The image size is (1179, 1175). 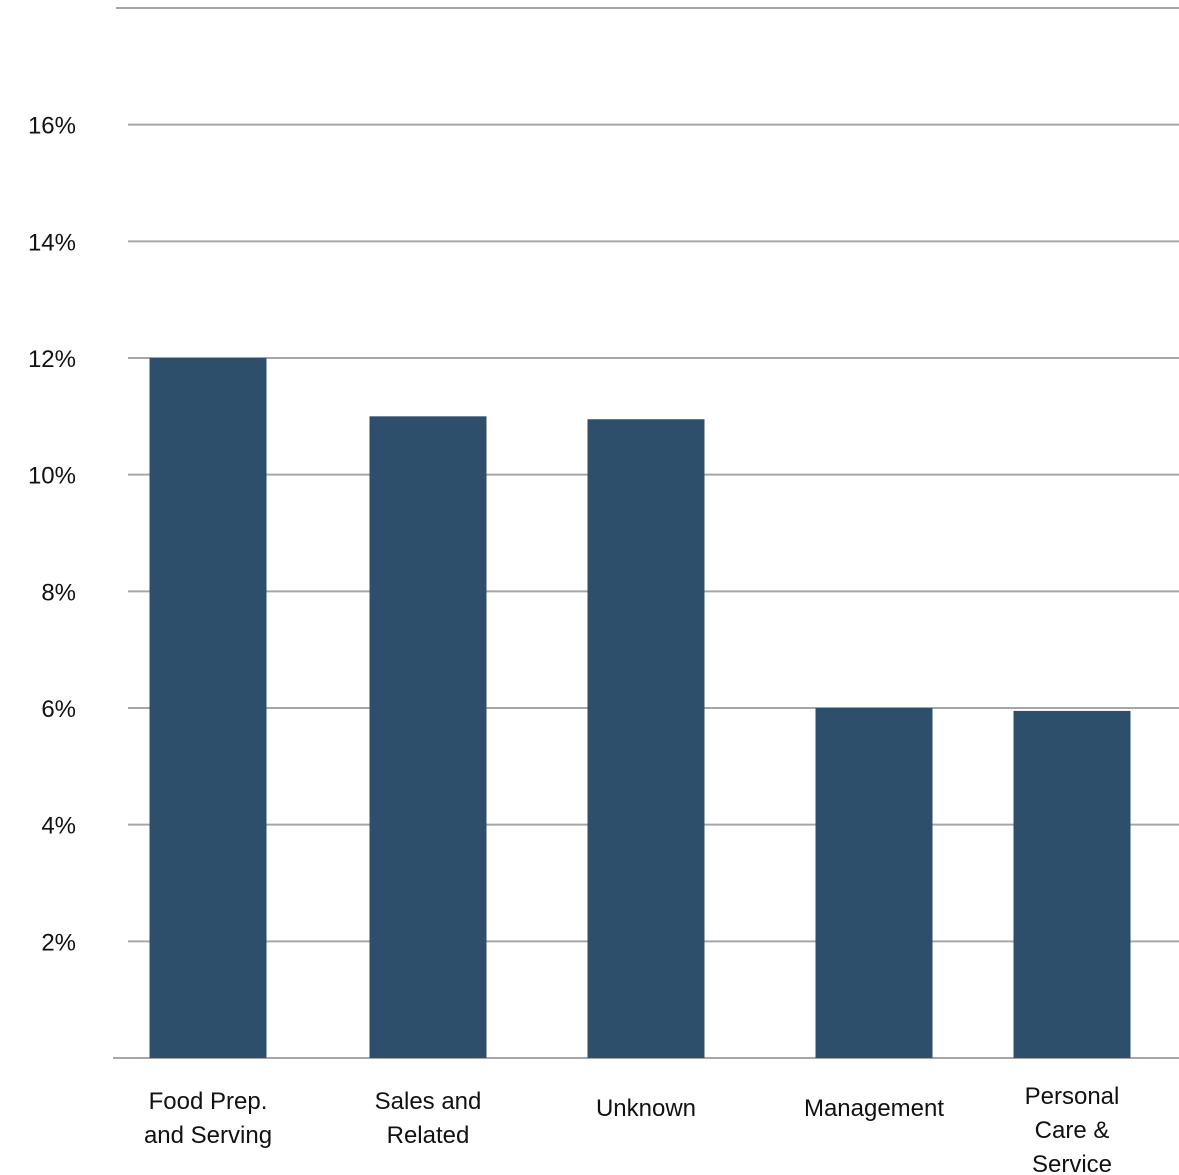 What do you see at coordinates (646, 1108) in the screenshot?
I see `x-category-label: Unknown` at bounding box center [646, 1108].